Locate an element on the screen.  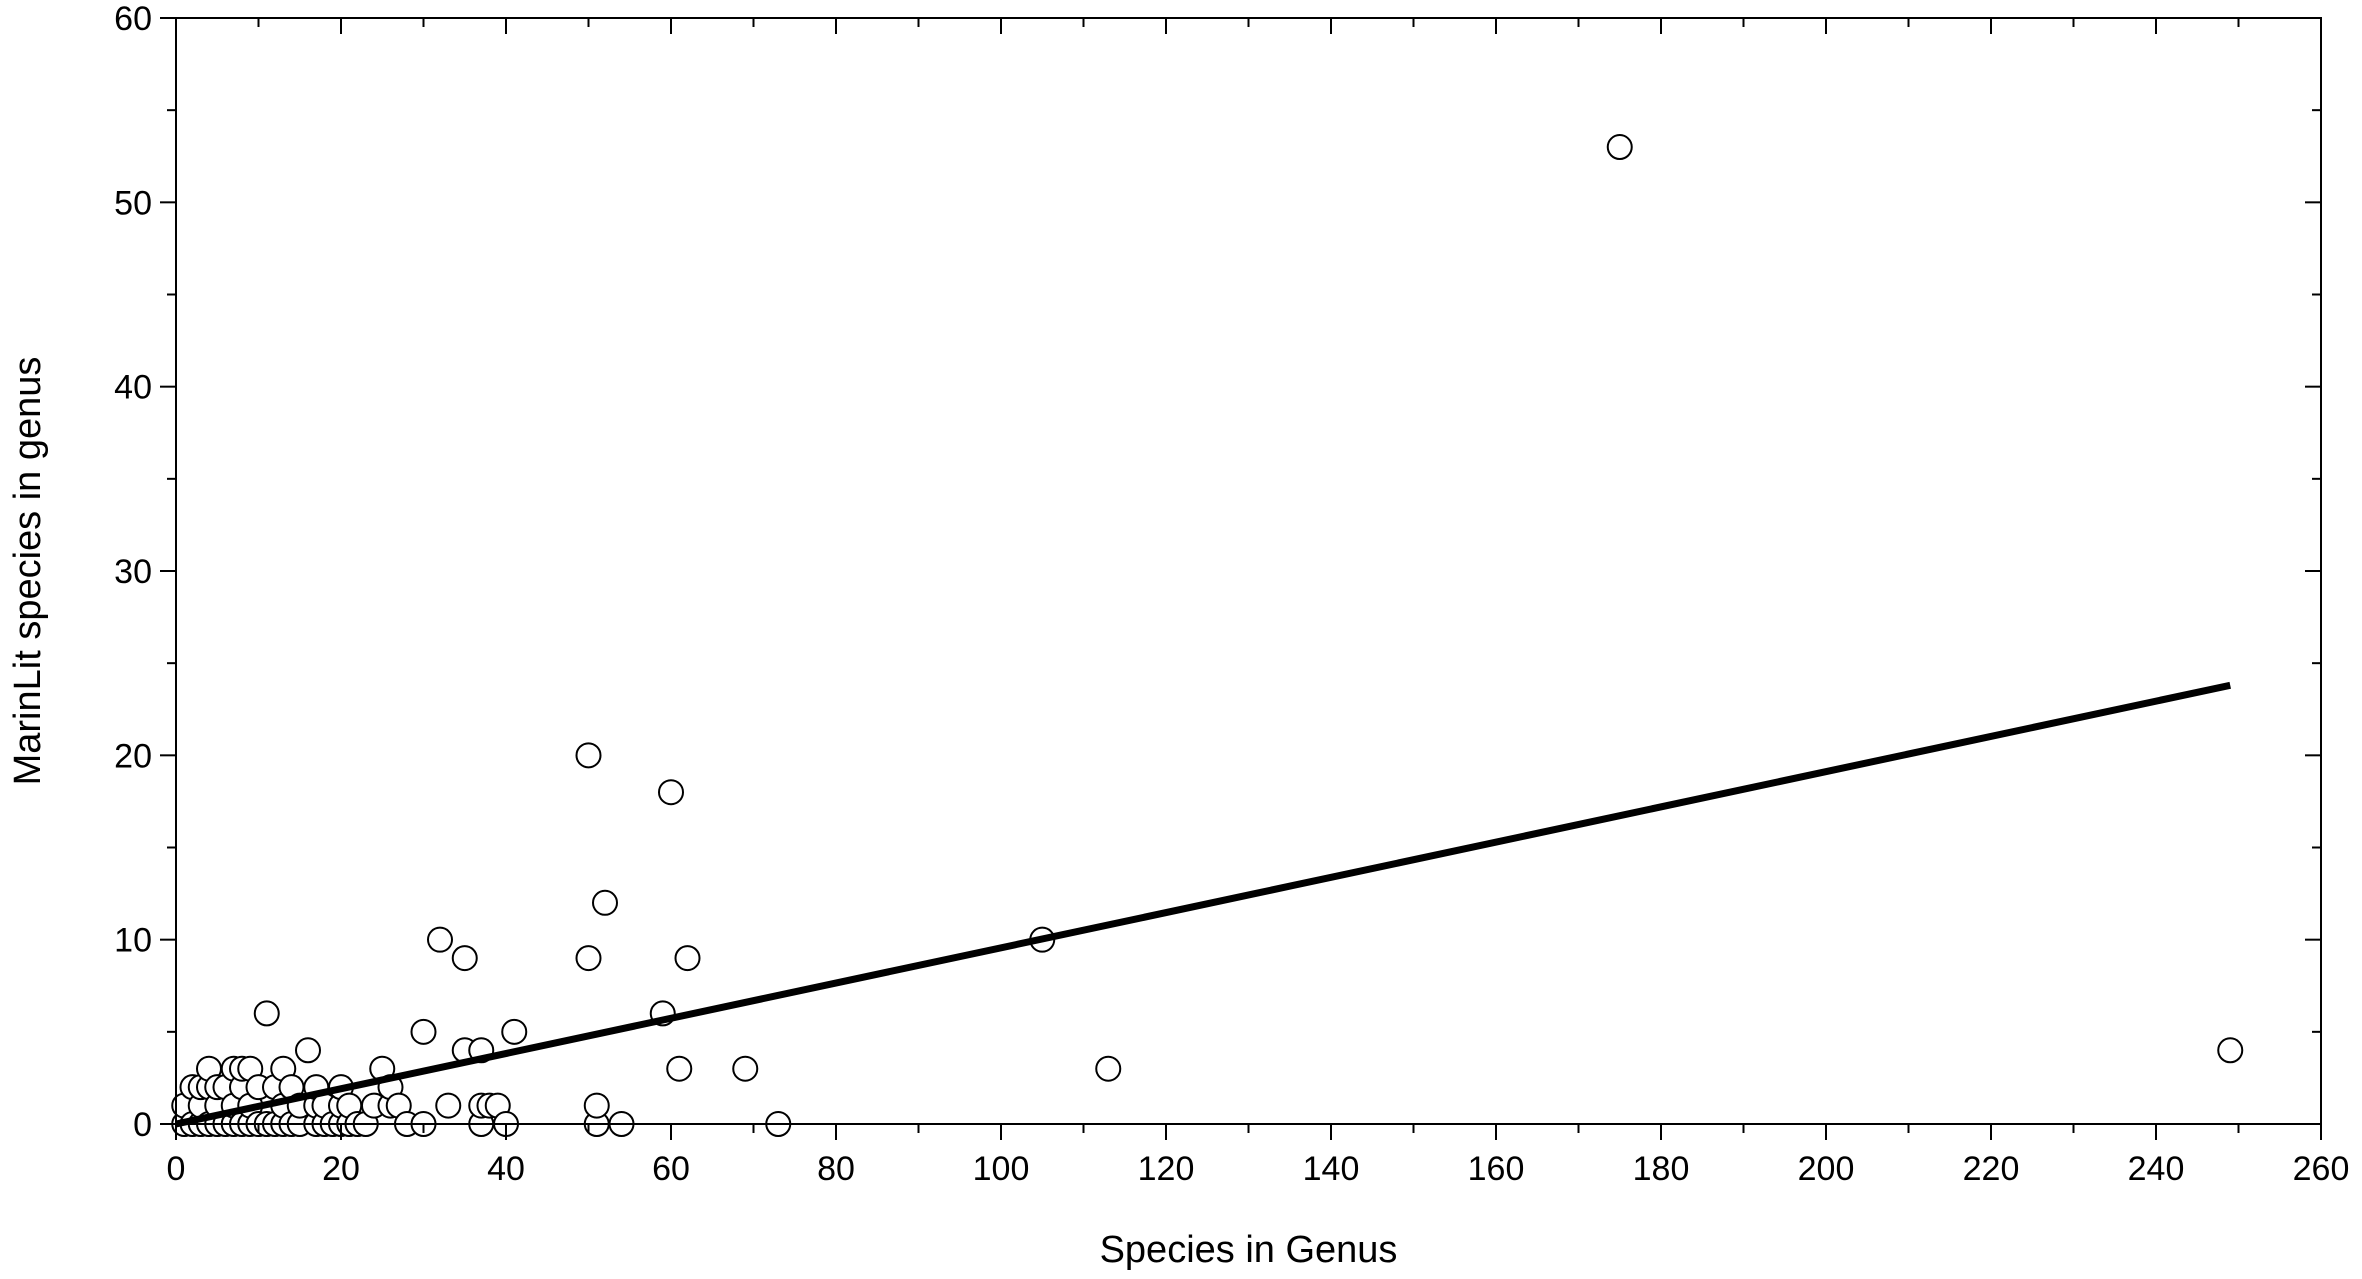
y-tick-label: 60 is located at coordinates (133, 19).